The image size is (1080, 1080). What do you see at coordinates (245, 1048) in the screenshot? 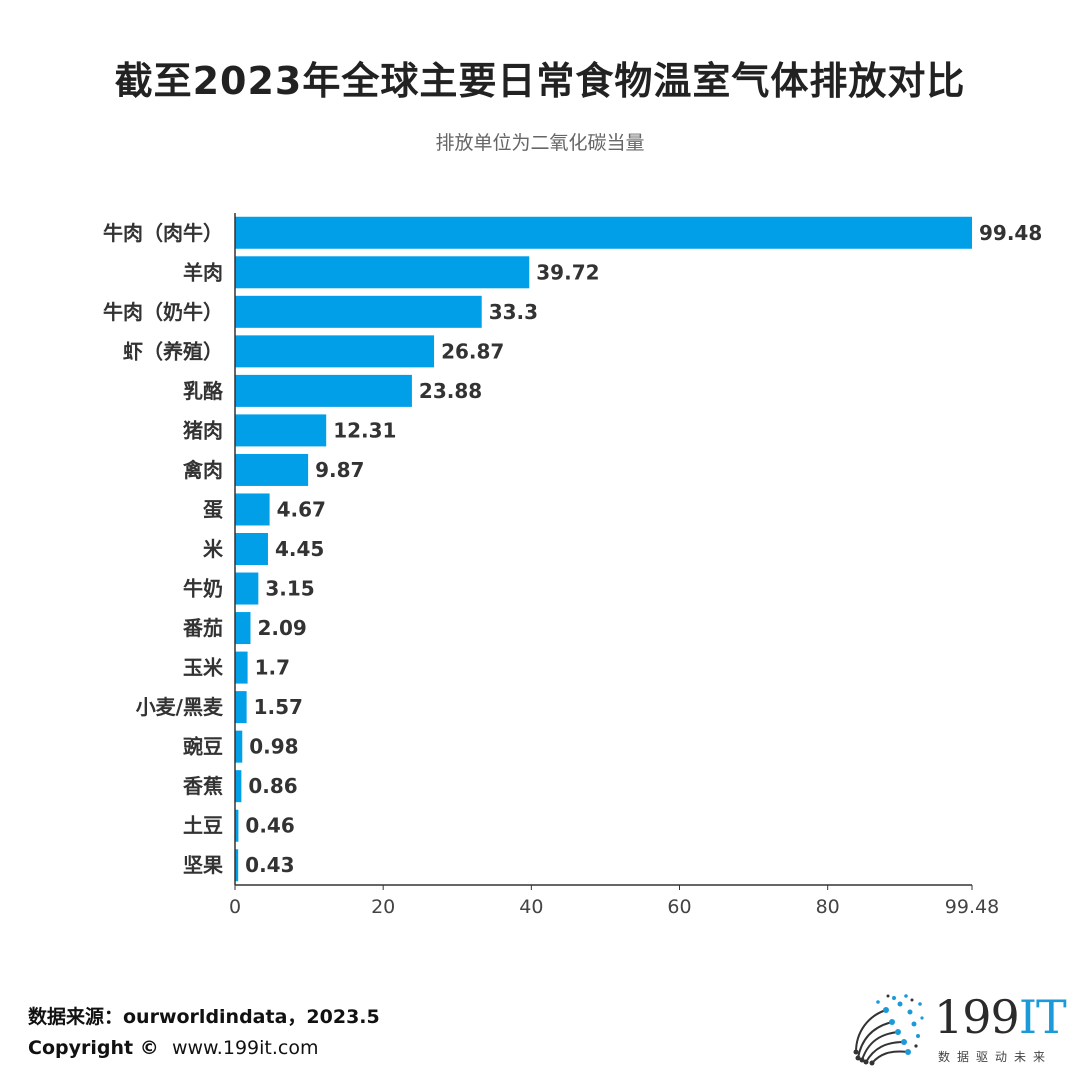
I see `copyright-site: www.199it.com` at bounding box center [245, 1048].